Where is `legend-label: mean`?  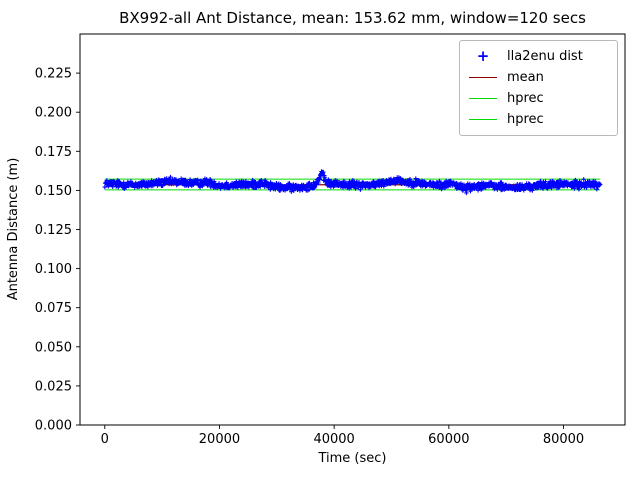 legend-label: mean is located at coordinates (525, 77).